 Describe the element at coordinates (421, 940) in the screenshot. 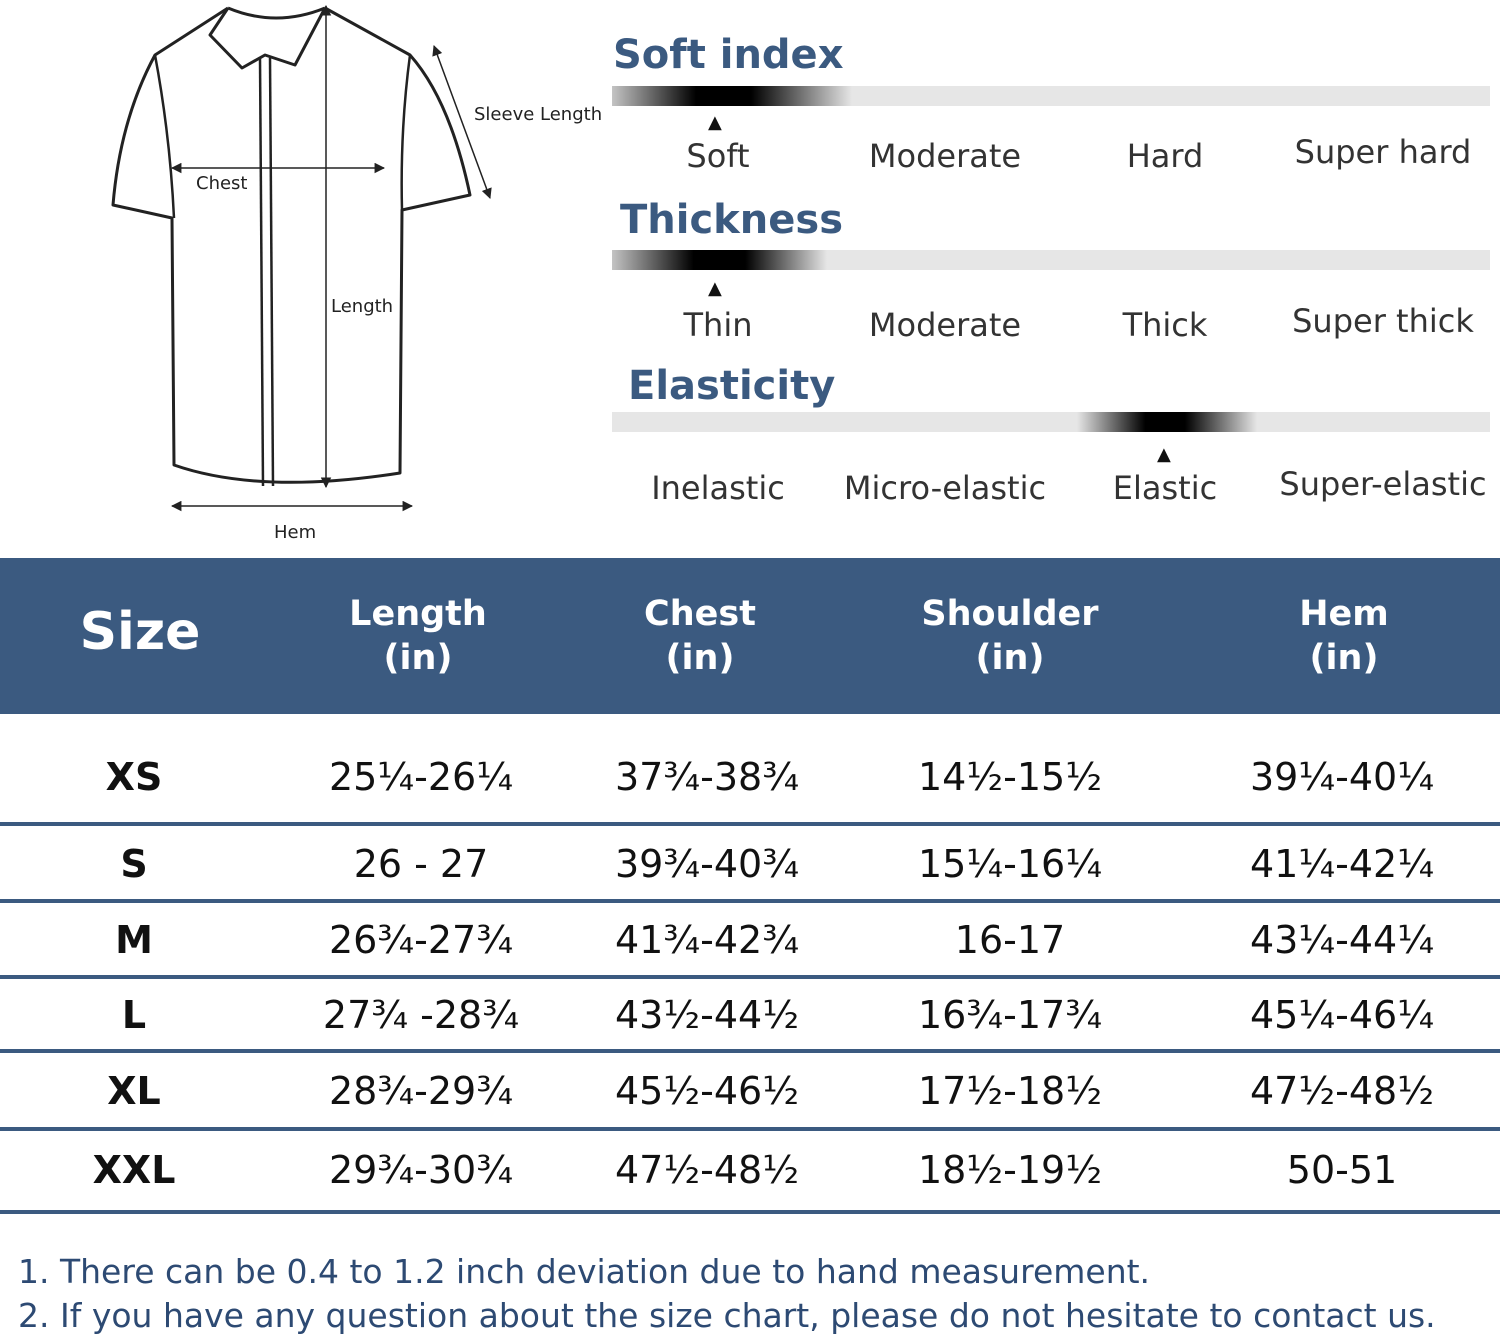

I see `cell-length: 26¾-27¾` at that location.